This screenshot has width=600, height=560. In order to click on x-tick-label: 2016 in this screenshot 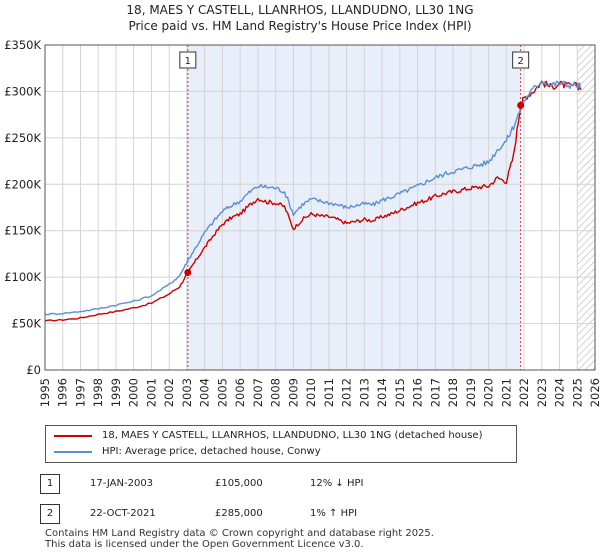, I will do `click(418, 392)`.